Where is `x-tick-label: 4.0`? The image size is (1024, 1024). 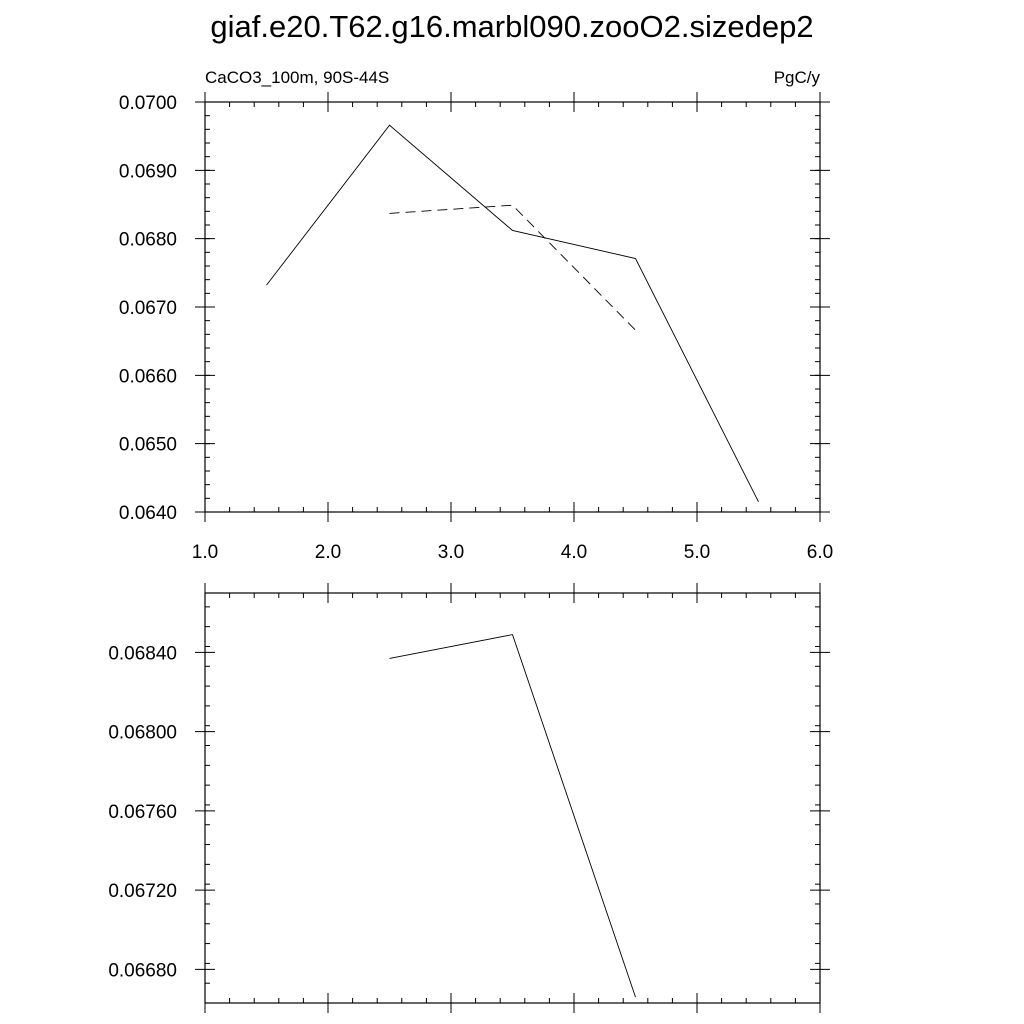 x-tick-label: 4.0 is located at coordinates (574, 552).